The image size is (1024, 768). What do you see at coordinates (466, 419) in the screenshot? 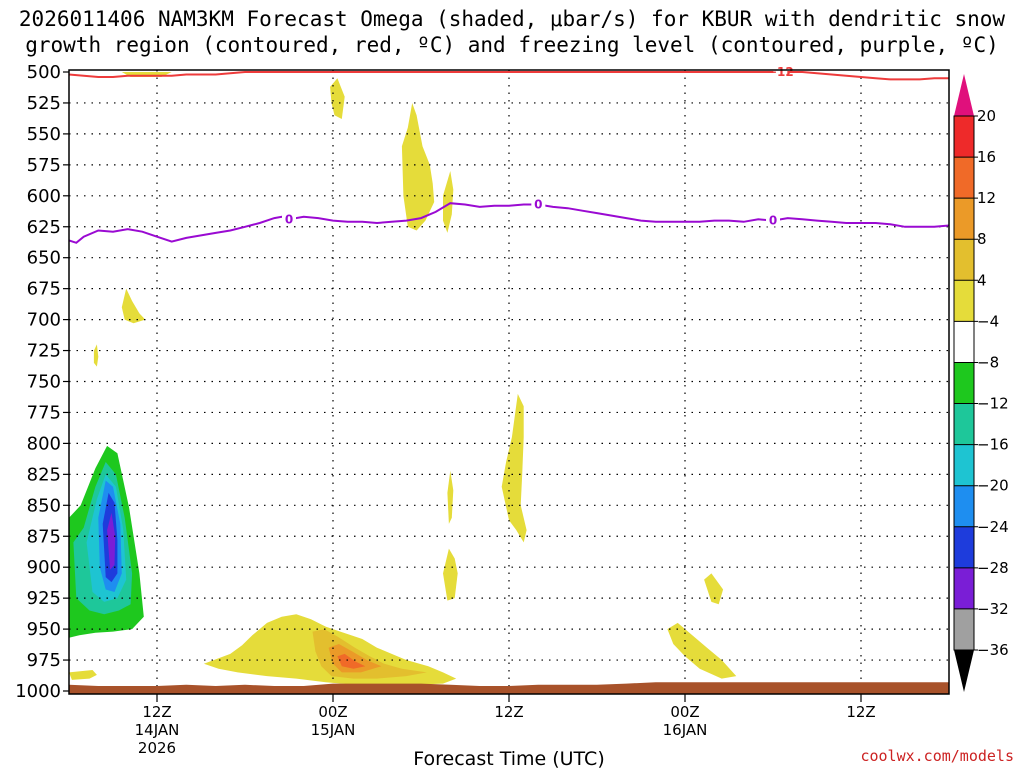
I see `omega-region-green-patch-27z` at bounding box center [466, 419].